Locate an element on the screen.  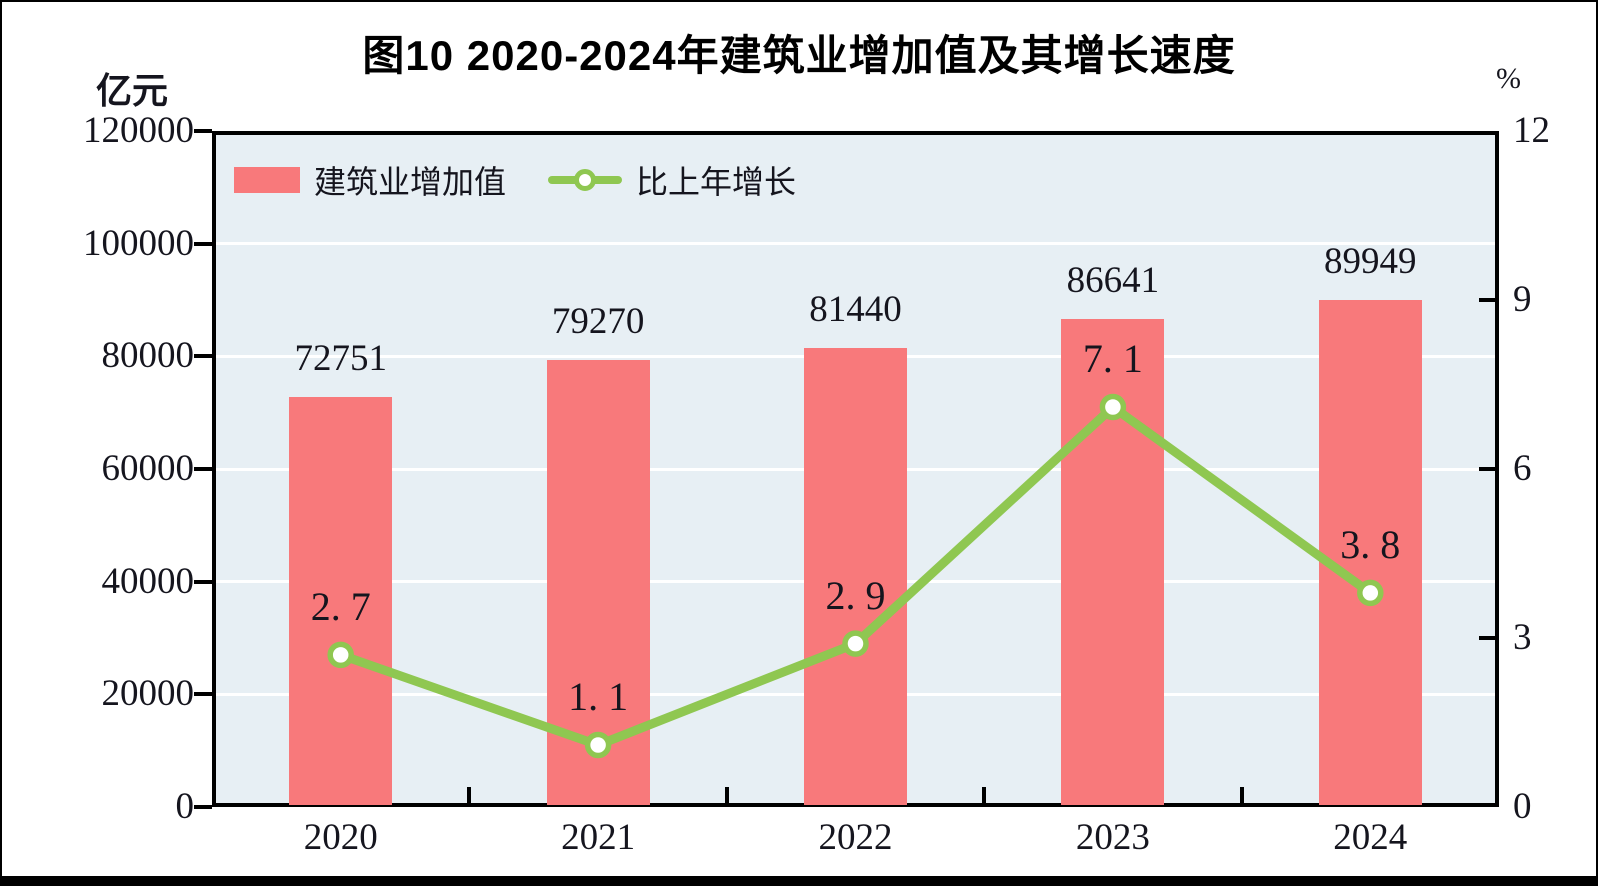
left-axis-tick-label: 40000 is located at coordinates (148, 581).